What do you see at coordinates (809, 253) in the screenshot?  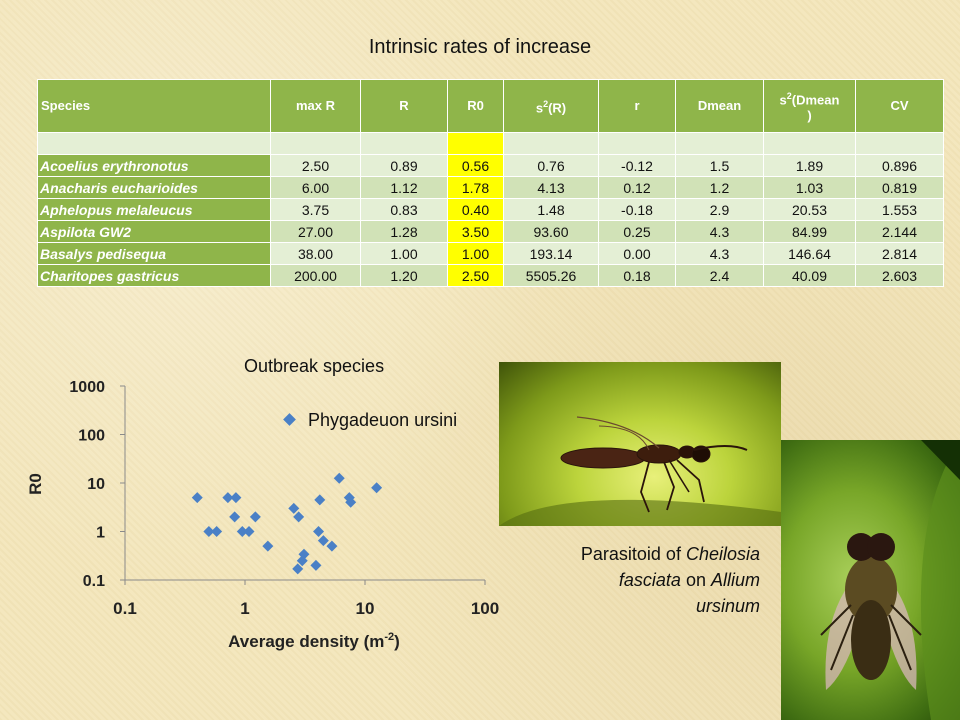 I see `cell-s2d: 146.64` at bounding box center [809, 253].